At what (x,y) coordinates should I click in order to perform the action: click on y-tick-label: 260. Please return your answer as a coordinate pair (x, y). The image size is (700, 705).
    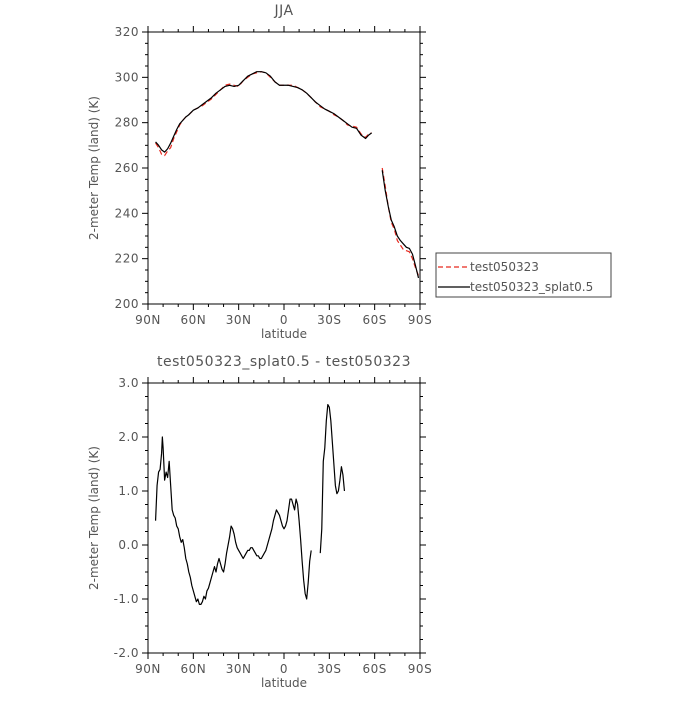
    Looking at the image, I should click on (127, 168).